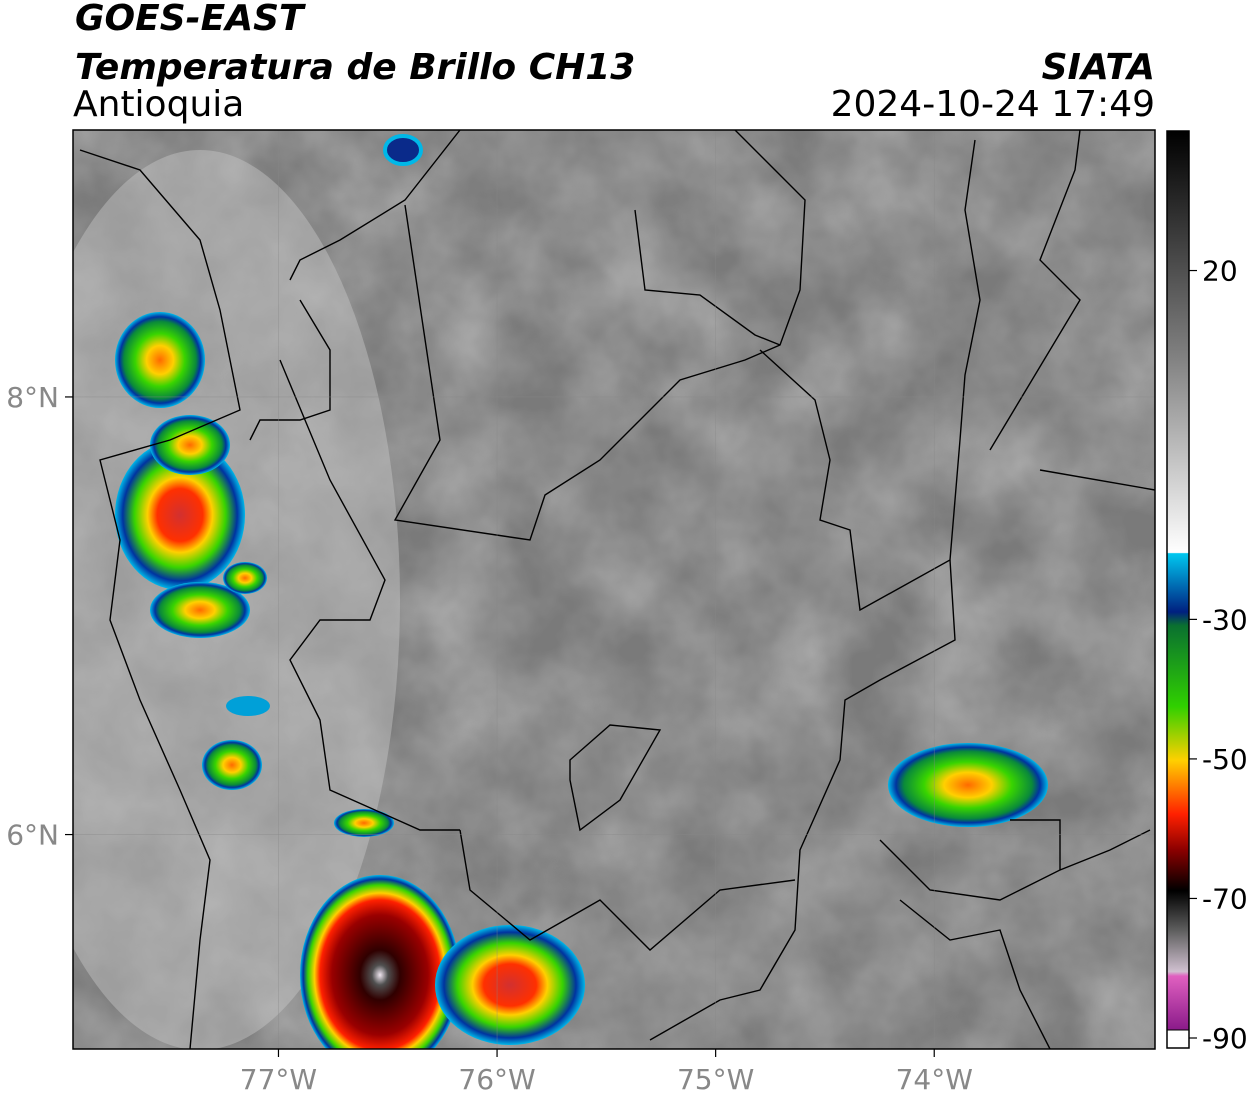 The height and width of the screenshot is (1099, 1252). I want to click on colorbar-tick-label: -90, so click(1225, 1038).